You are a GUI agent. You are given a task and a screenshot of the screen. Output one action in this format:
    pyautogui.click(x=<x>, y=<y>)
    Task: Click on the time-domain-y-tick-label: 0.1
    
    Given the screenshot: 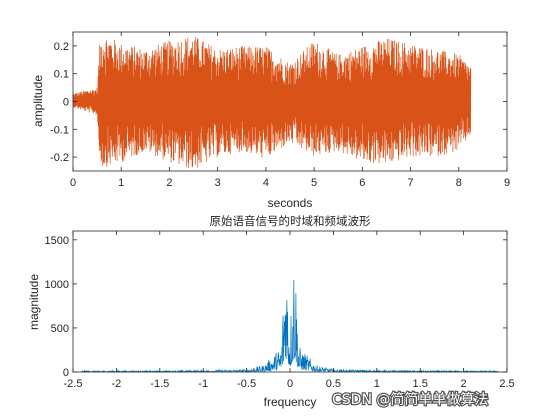 What is the action you would take?
    pyautogui.click(x=61, y=75)
    